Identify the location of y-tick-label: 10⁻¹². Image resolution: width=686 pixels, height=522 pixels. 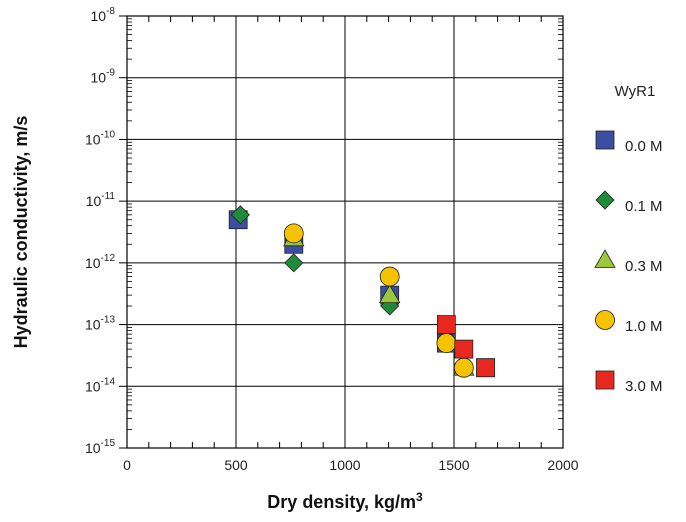
(100, 262).